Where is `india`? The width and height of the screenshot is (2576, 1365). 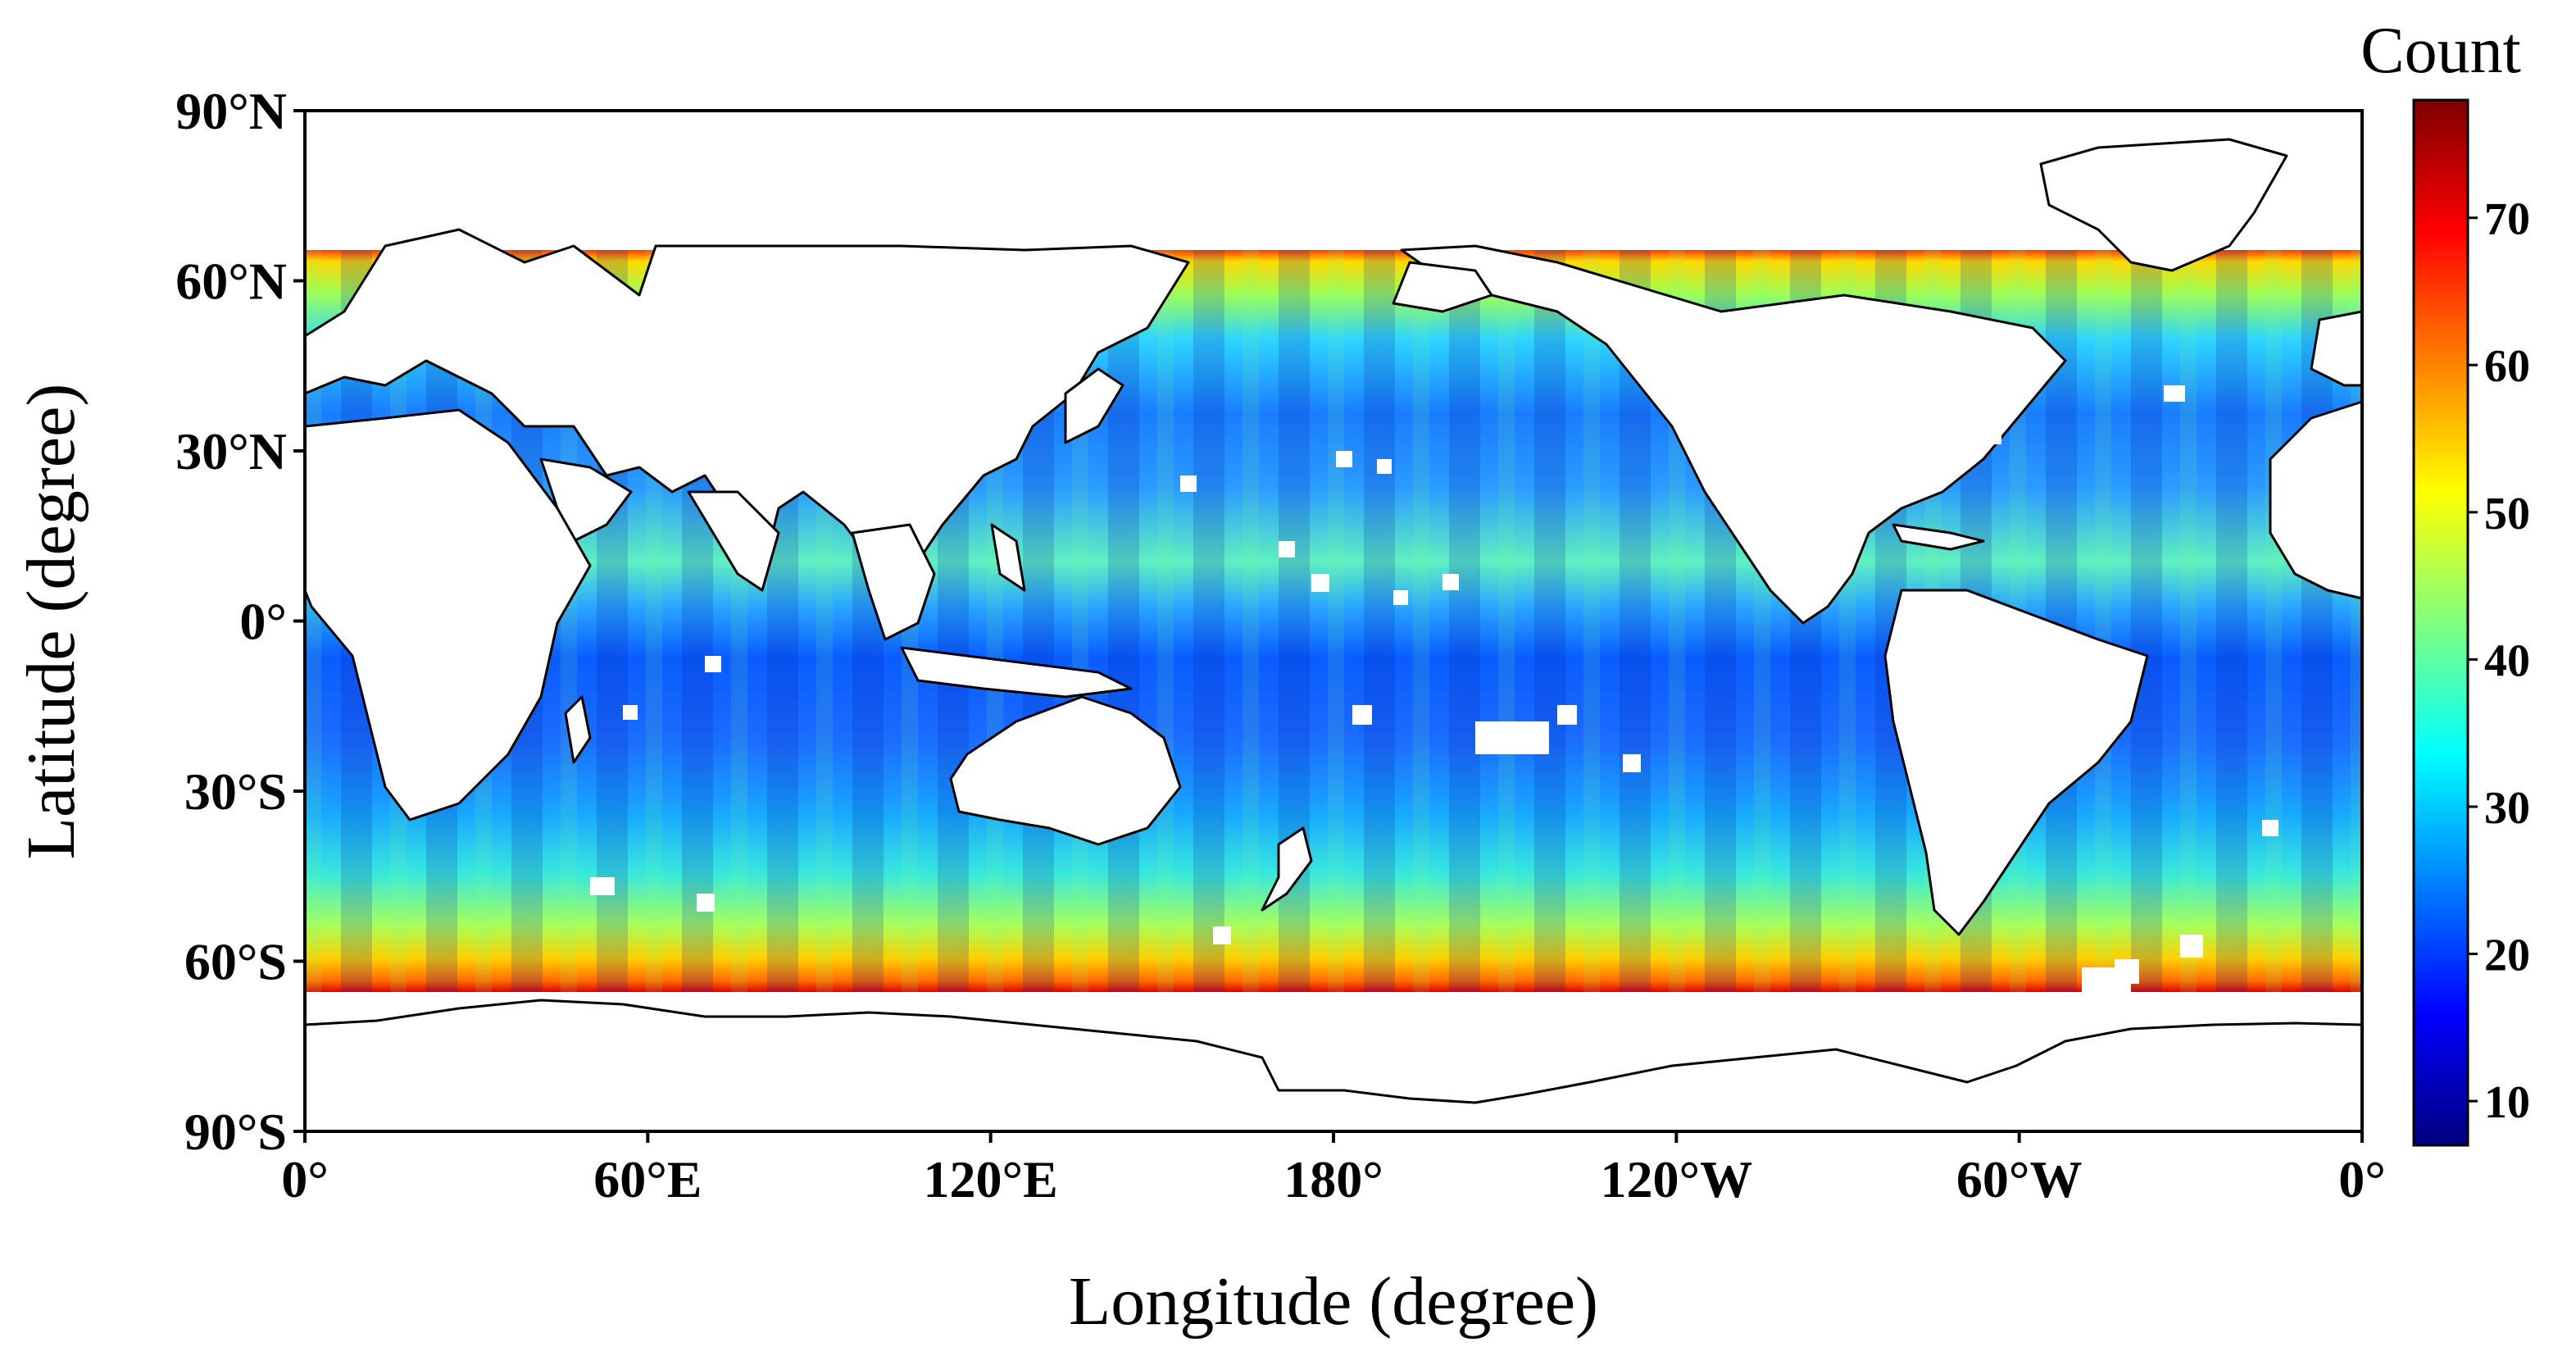
india is located at coordinates (733, 541).